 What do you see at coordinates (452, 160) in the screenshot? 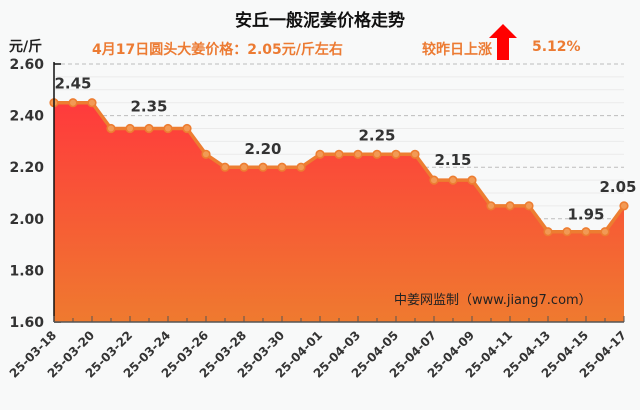
I see `data-label: 2.15` at bounding box center [452, 160].